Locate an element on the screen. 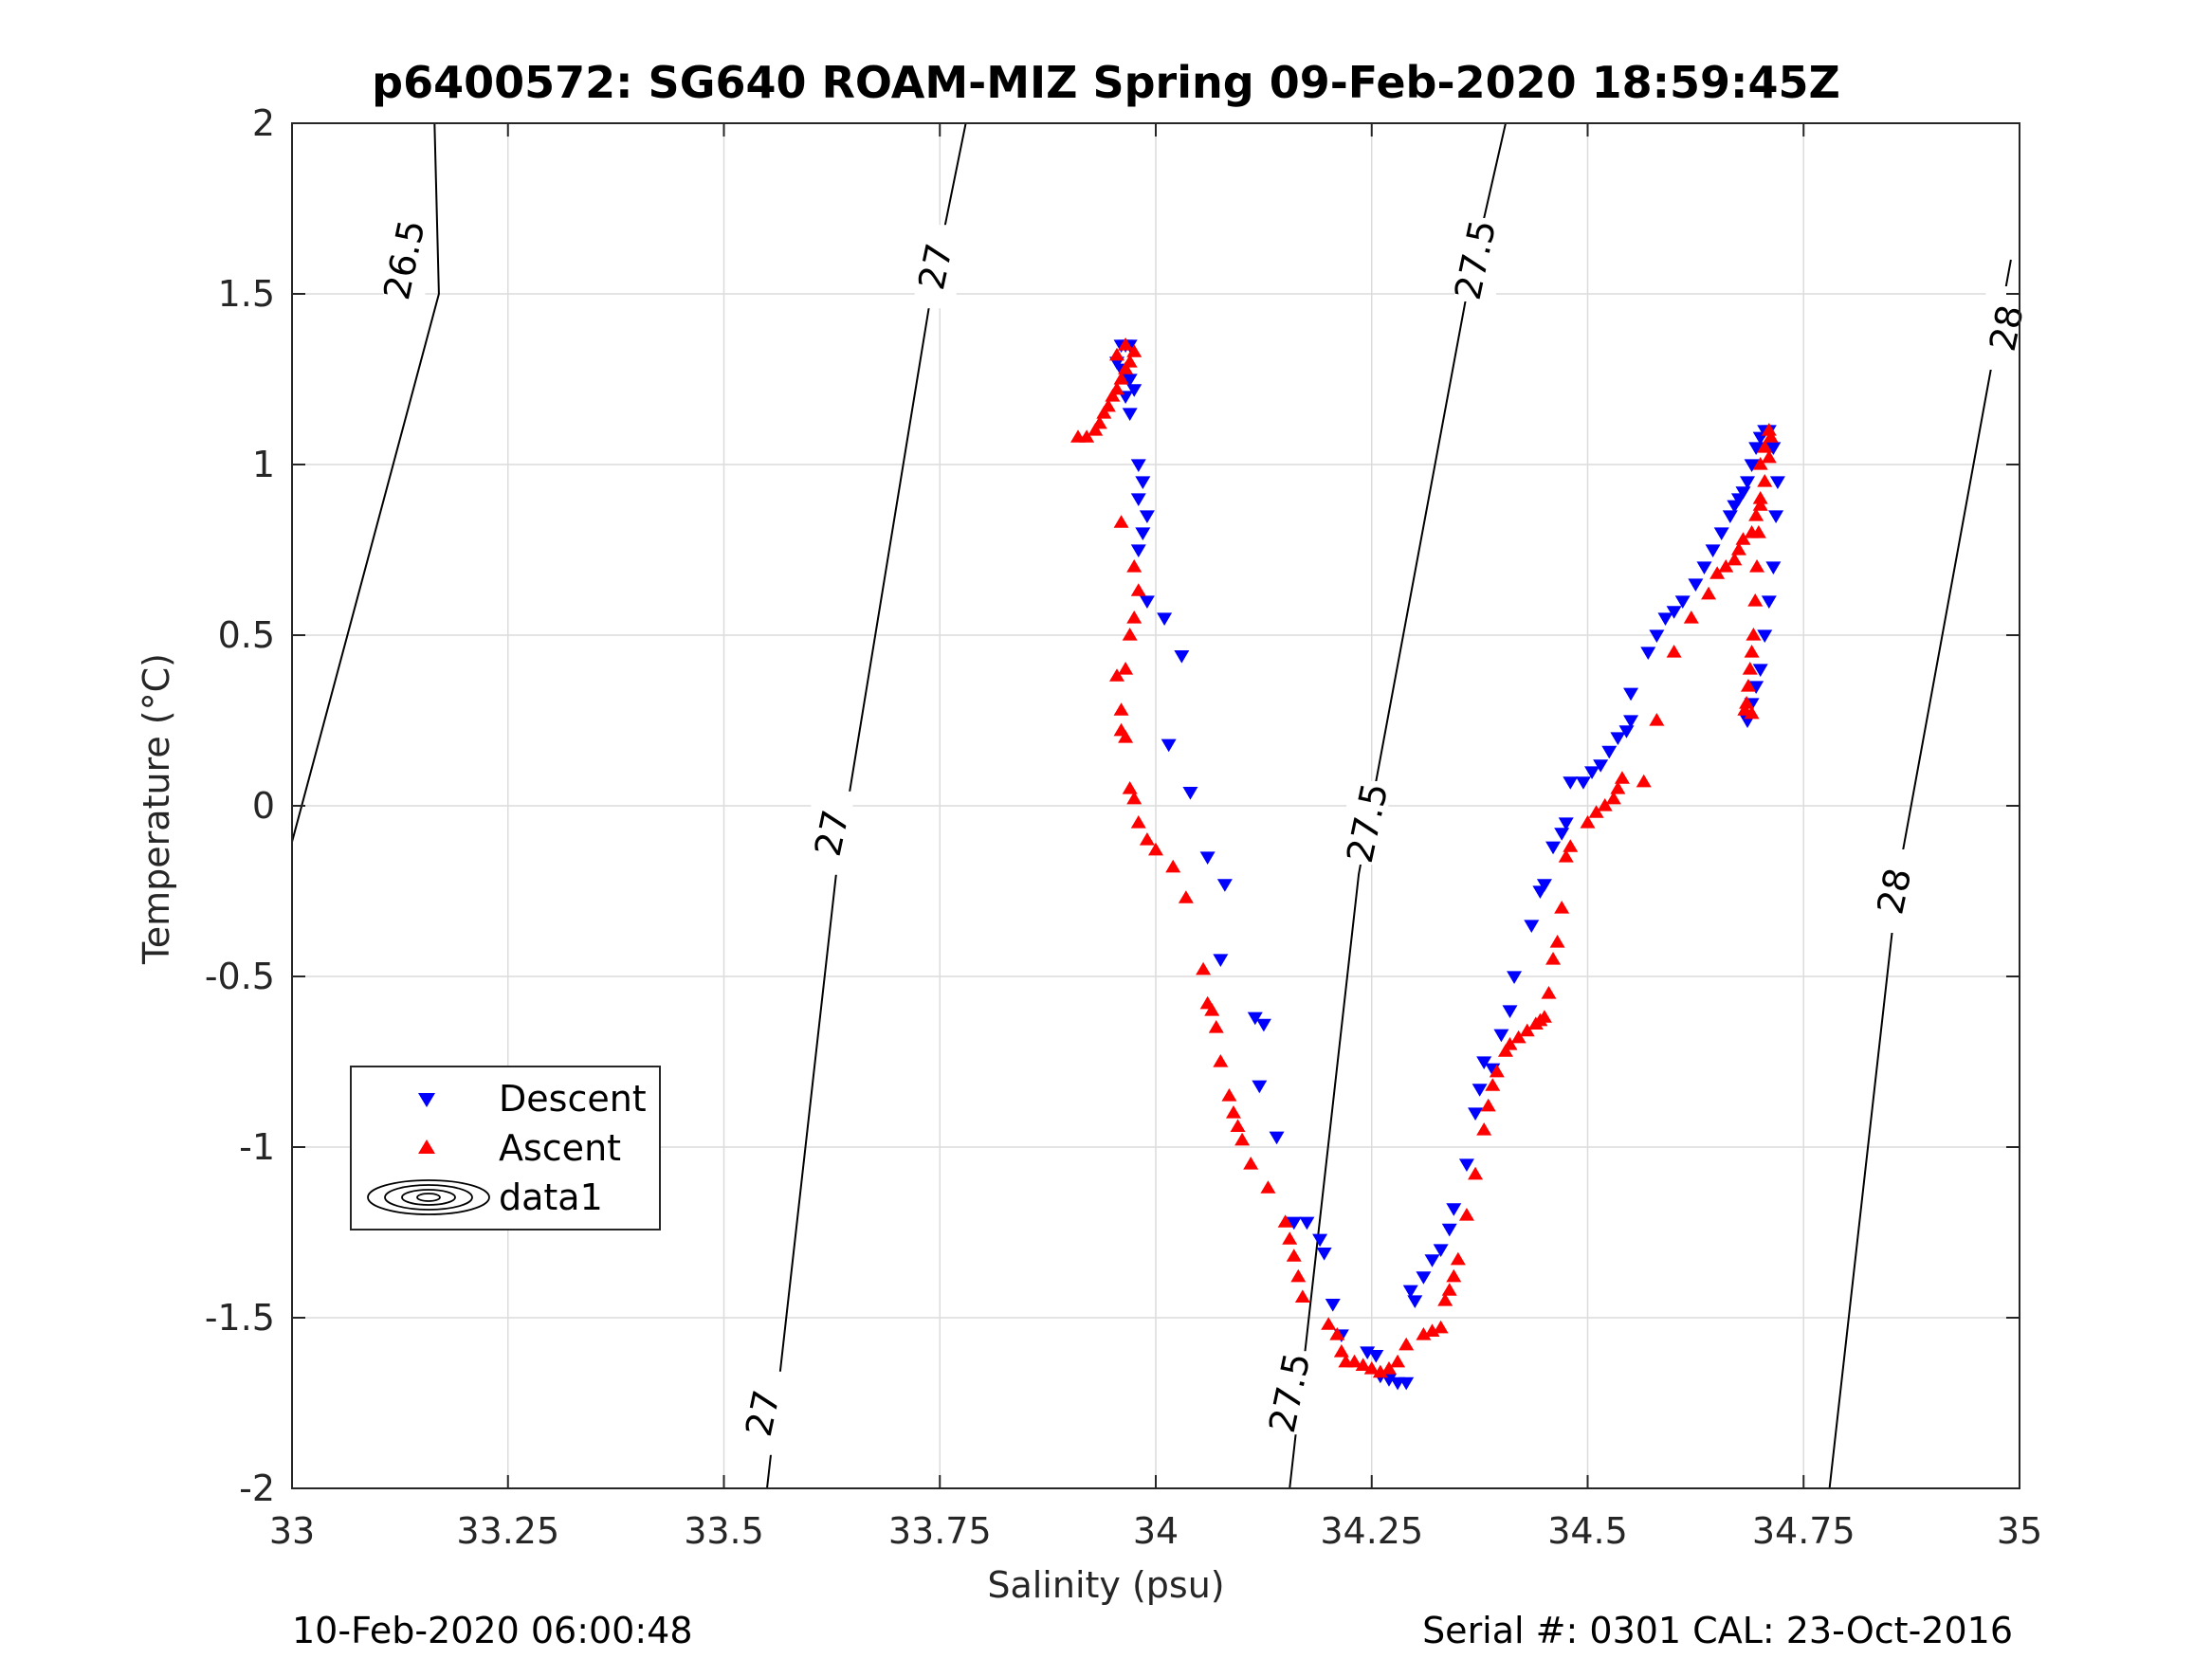  y-tick-label: 1 is located at coordinates (263, 464).